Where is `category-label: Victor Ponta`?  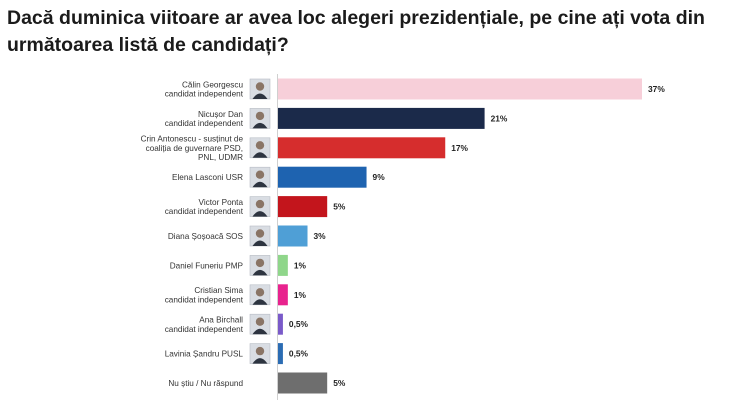
category-label: Victor Ponta is located at coordinates (221, 202).